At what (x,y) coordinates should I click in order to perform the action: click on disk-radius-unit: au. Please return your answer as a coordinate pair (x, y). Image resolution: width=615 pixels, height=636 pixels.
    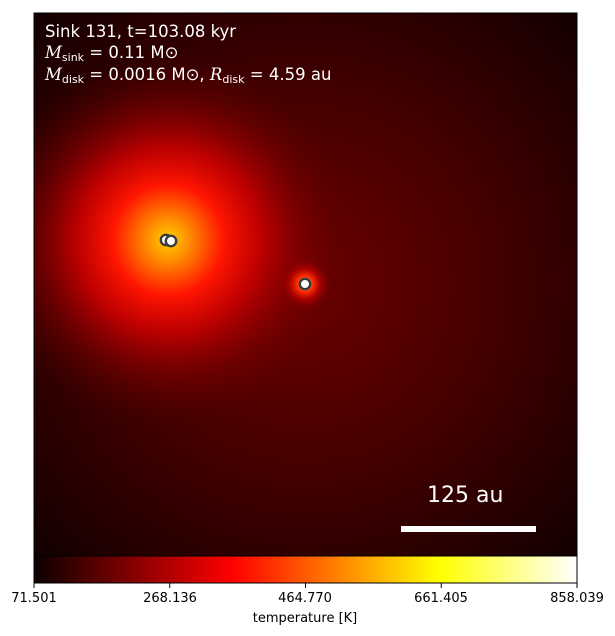
    Looking at the image, I should click on (321, 74).